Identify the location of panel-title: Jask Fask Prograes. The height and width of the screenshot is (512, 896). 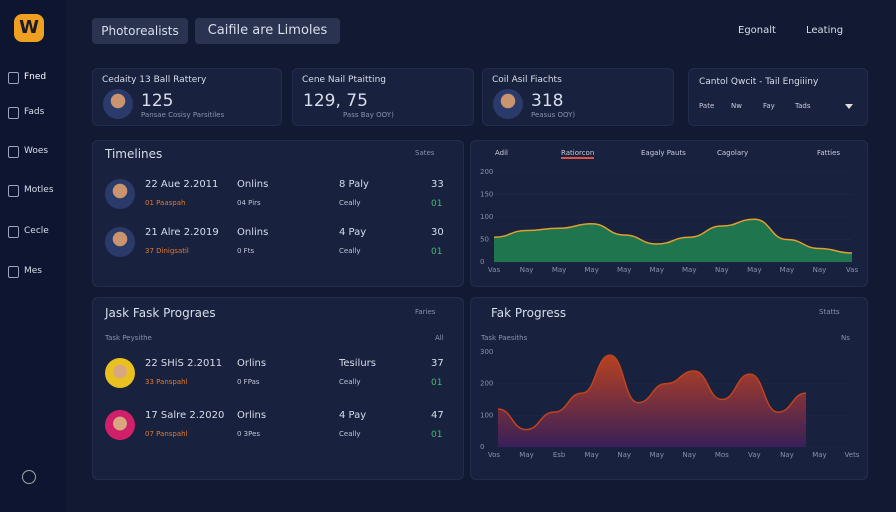
(160, 313).